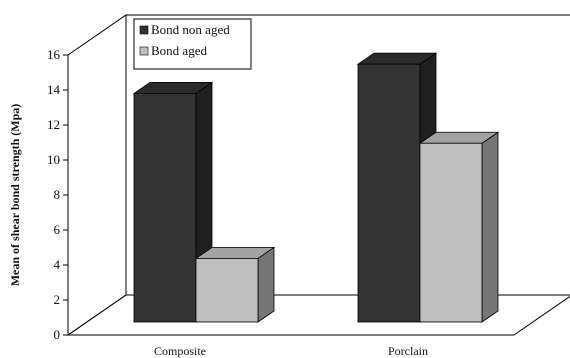  I want to click on left-wall, so click(97, 175).